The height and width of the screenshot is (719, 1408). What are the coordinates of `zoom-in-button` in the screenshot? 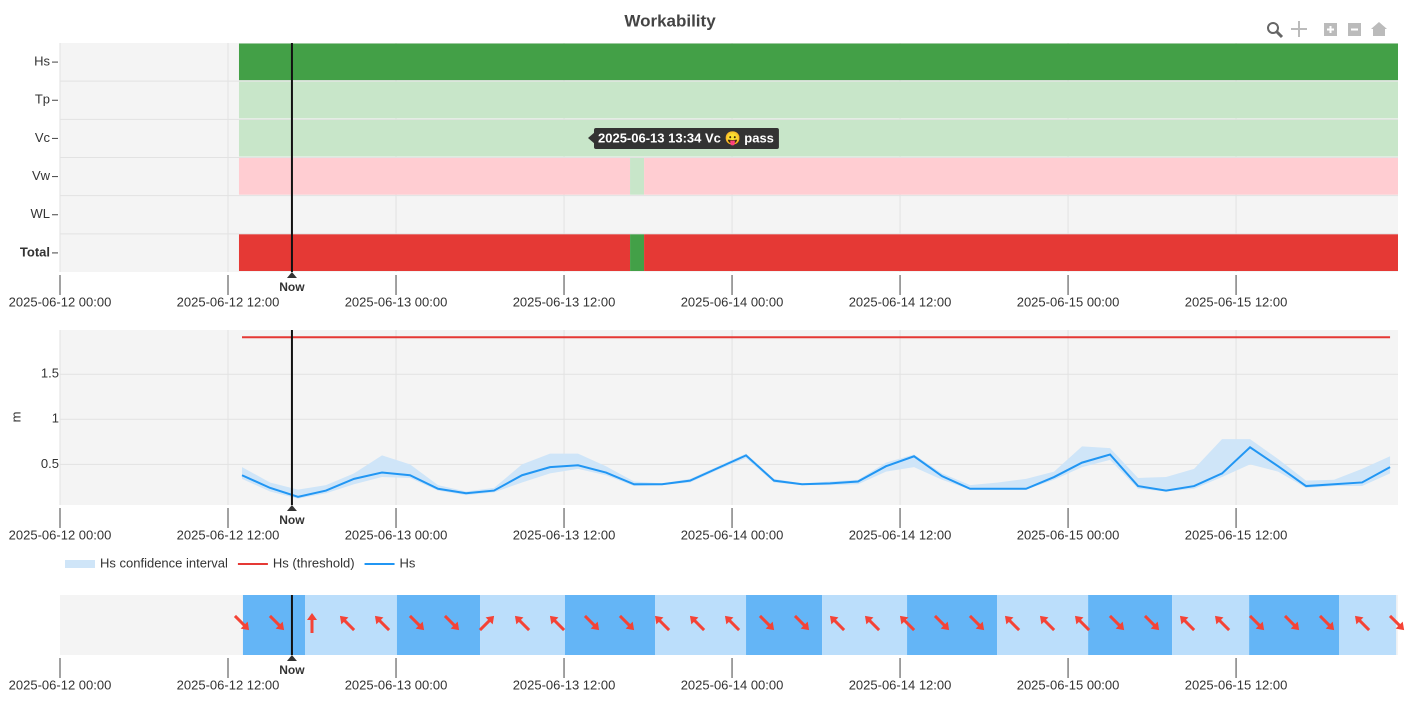 It's located at (1330, 29).